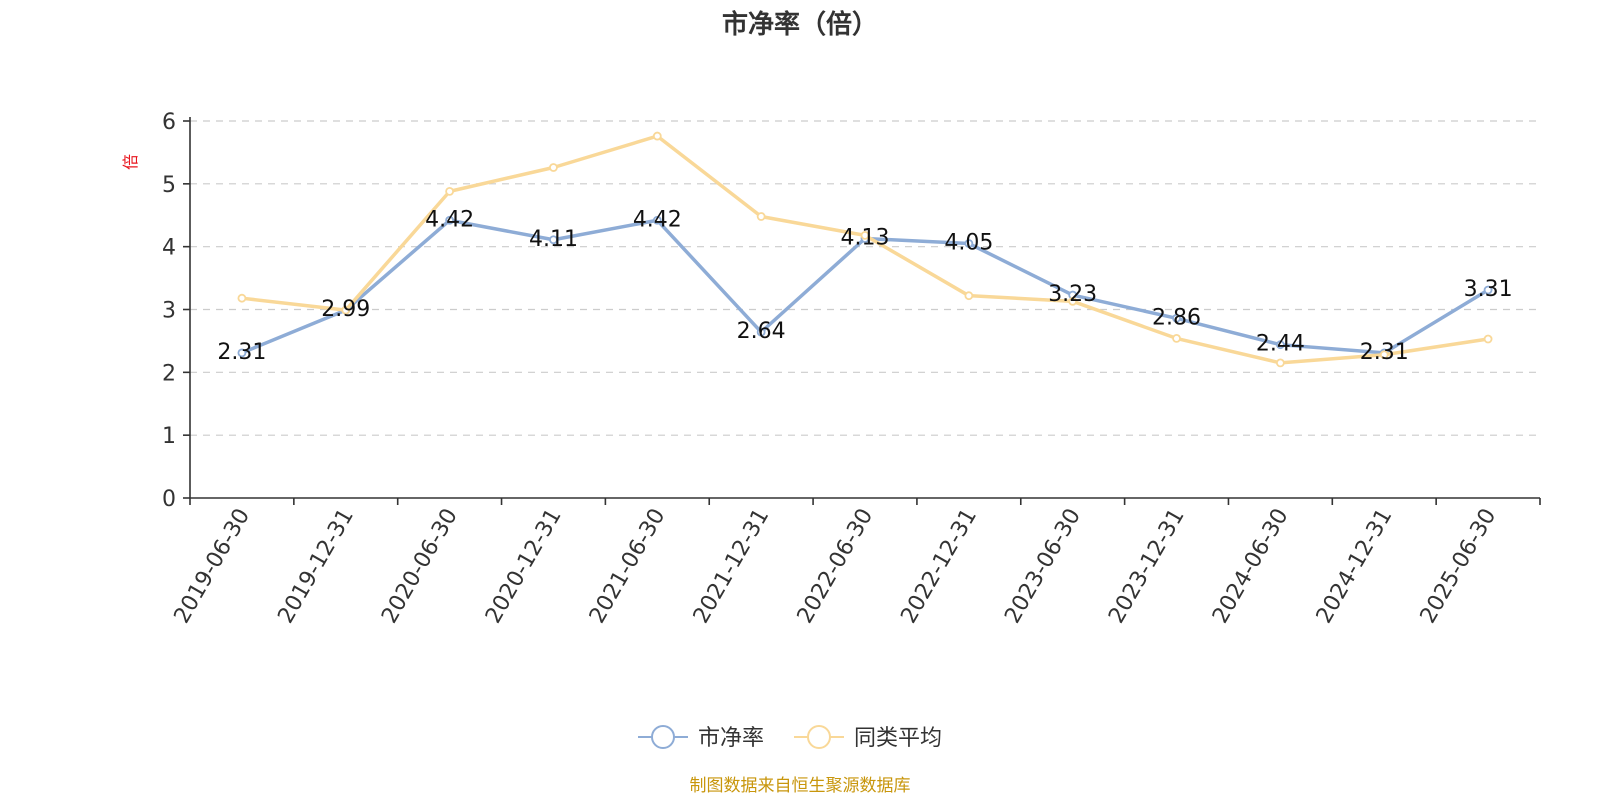  What do you see at coordinates (836, 566) in the screenshot?
I see `x-tick-label: 2022-06-30` at bounding box center [836, 566].